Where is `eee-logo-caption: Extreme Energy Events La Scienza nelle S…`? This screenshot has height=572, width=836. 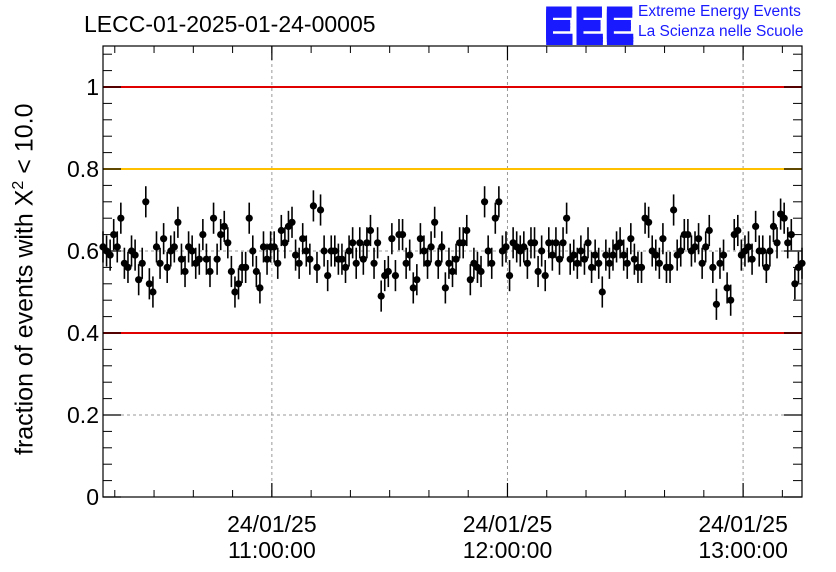 eee-logo-caption: Extreme Energy Events La Scienza nelle S… is located at coordinates (720, 22).